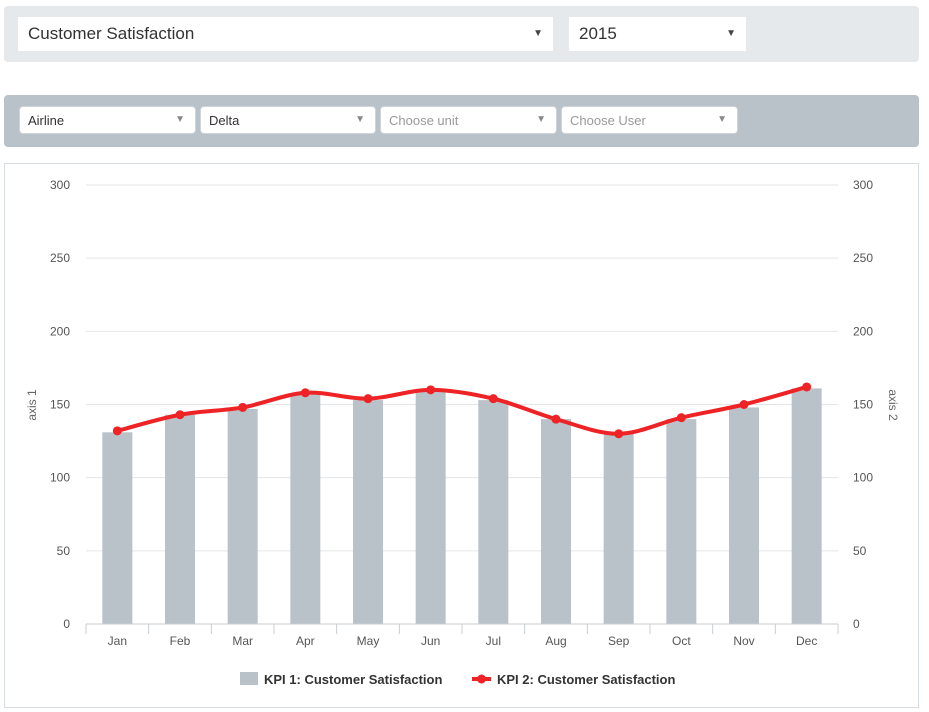 This screenshot has height=712, width=929. I want to click on year-select: 2015 ▼, so click(657, 34).